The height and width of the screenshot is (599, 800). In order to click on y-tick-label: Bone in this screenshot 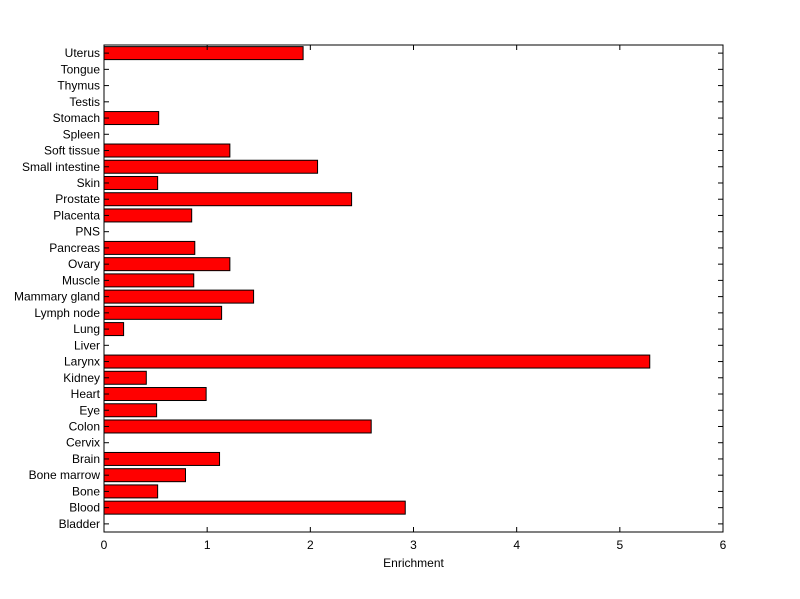, I will do `click(86, 491)`.